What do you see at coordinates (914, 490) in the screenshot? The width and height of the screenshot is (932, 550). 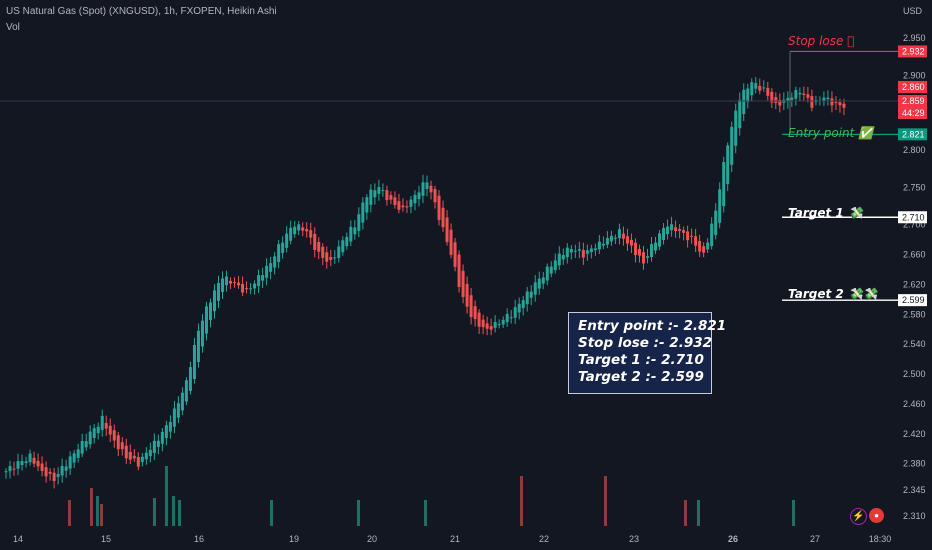 I see `price-tick: 2.345` at bounding box center [914, 490].